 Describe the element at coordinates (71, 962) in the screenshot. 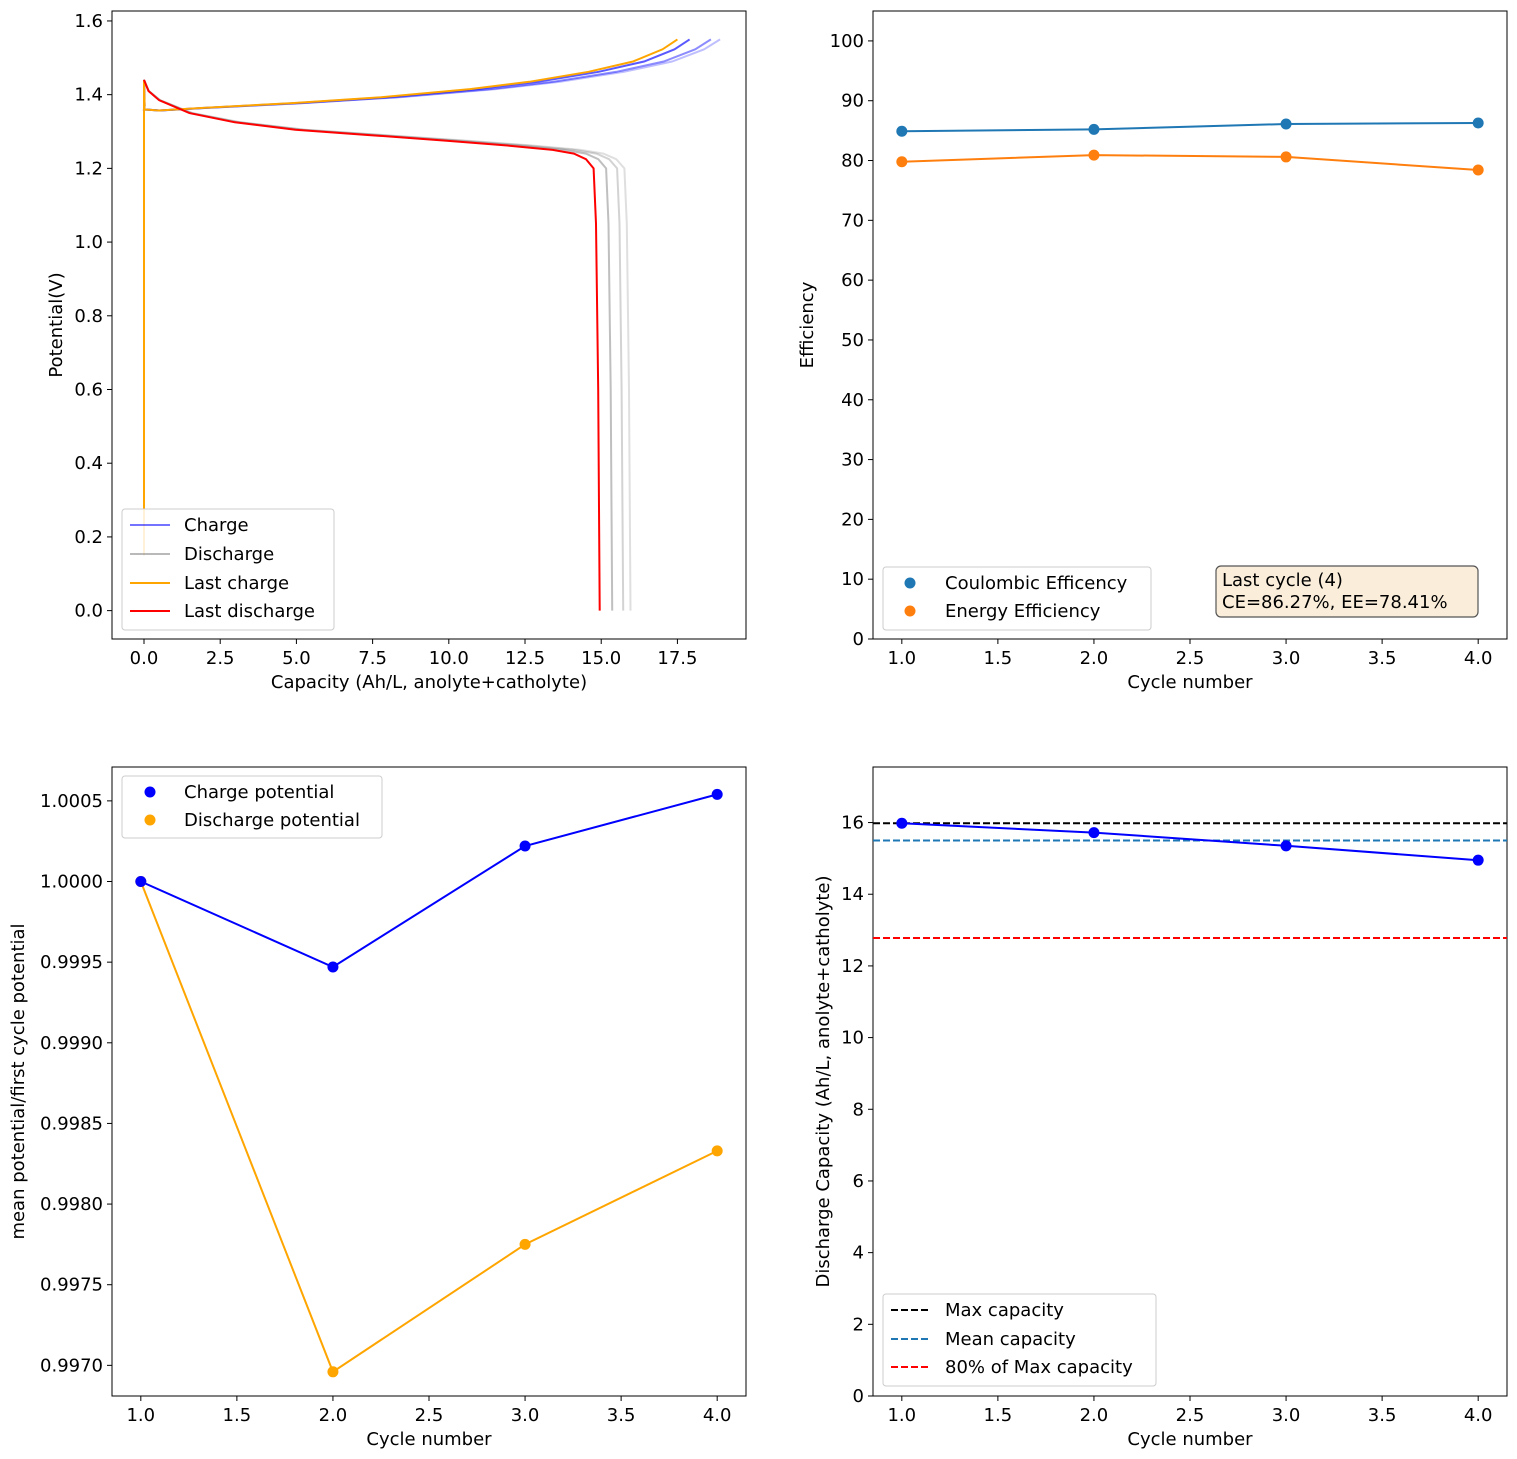

I see `y-tick-label: 0.9995` at that location.